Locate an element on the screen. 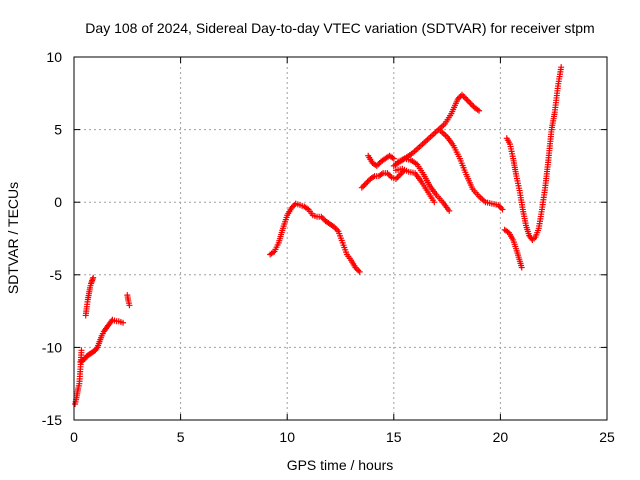  x-tick-label: 10 is located at coordinates (287, 437).